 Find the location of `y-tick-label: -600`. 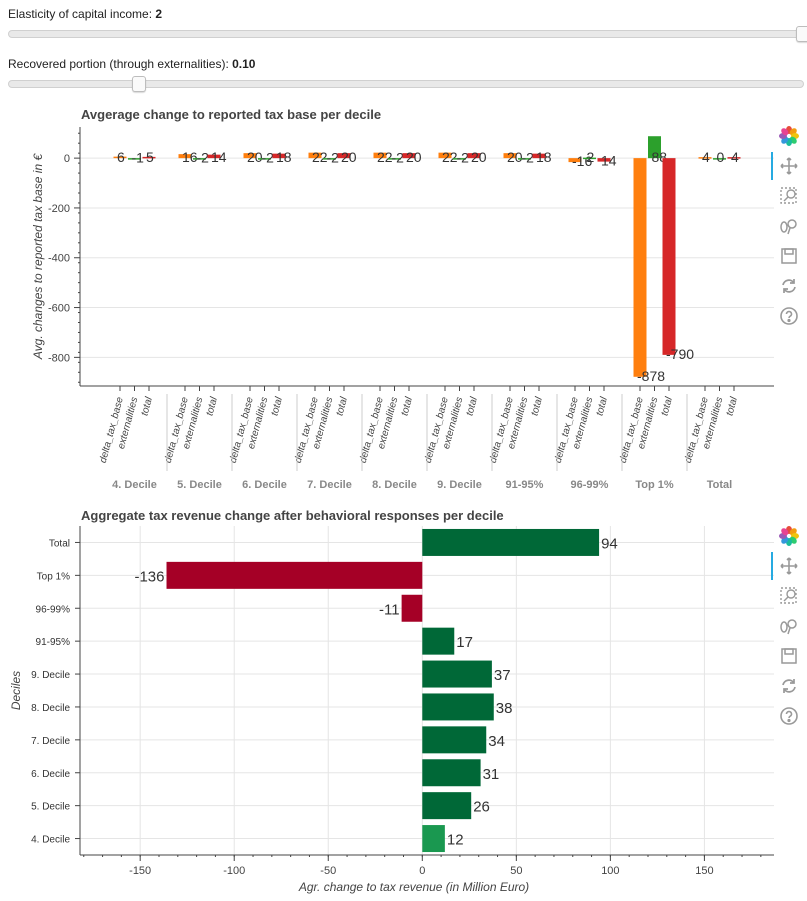

y-tick-label: -600 is located at coordinates (59, 309).